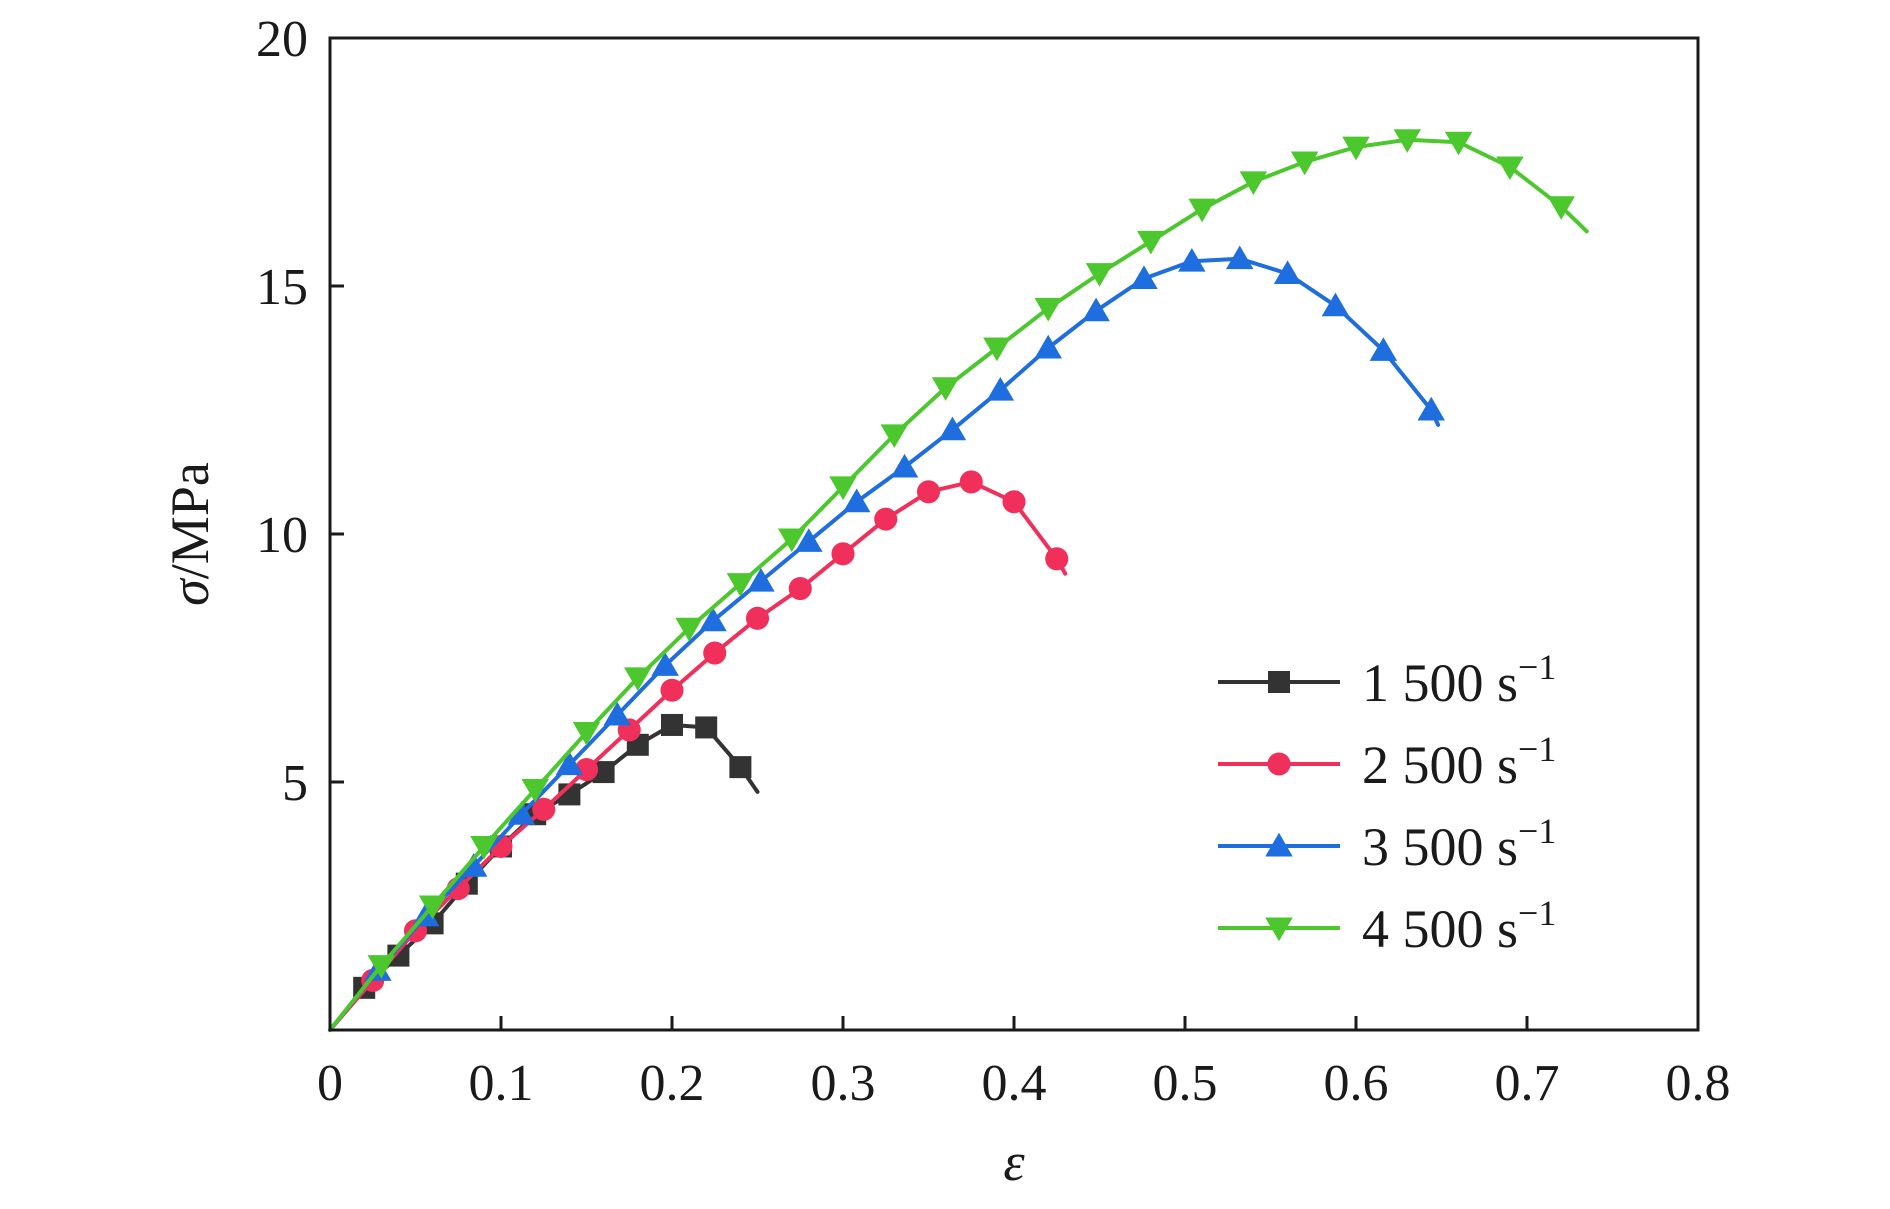  What do you see at coordinates (1279, 682) in the screenshot?
I see `square-marker` at bounding box center [1279, 682].